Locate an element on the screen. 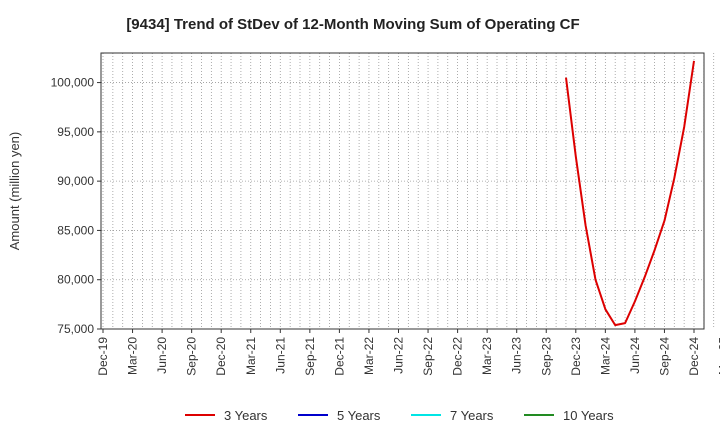 The height and width of the screenshot is (440, 720). legend-label-7-years: 7 Years is located at coordinates (472, 415).